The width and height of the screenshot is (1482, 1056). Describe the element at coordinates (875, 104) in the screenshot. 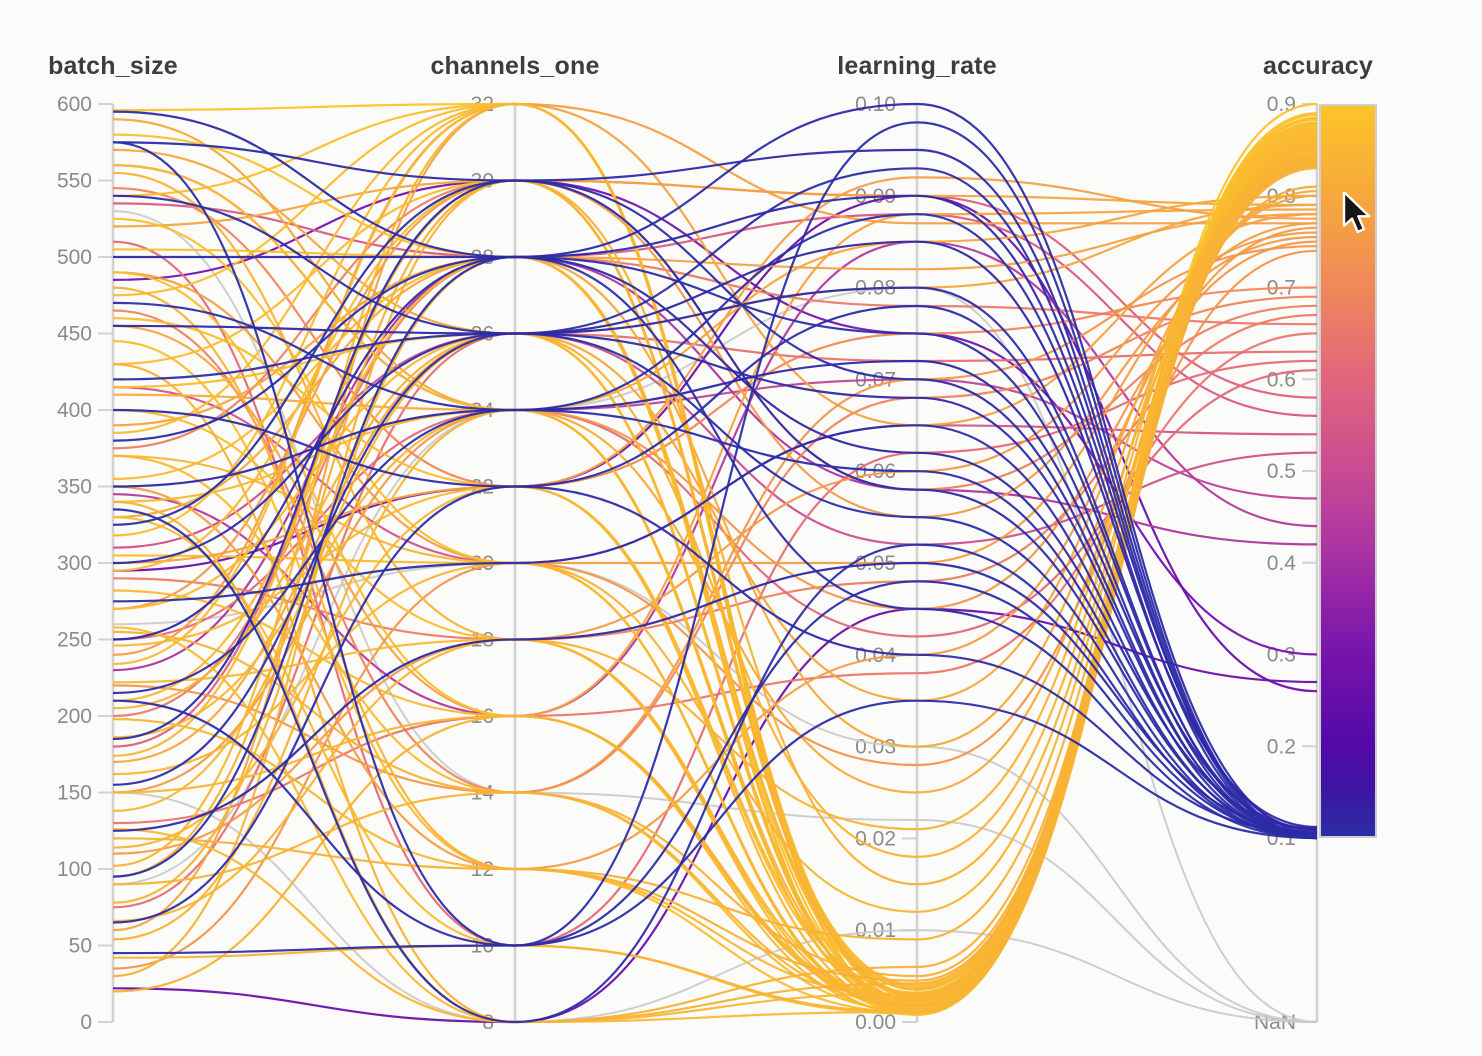

I see `tick-label: 0.10` at that location.